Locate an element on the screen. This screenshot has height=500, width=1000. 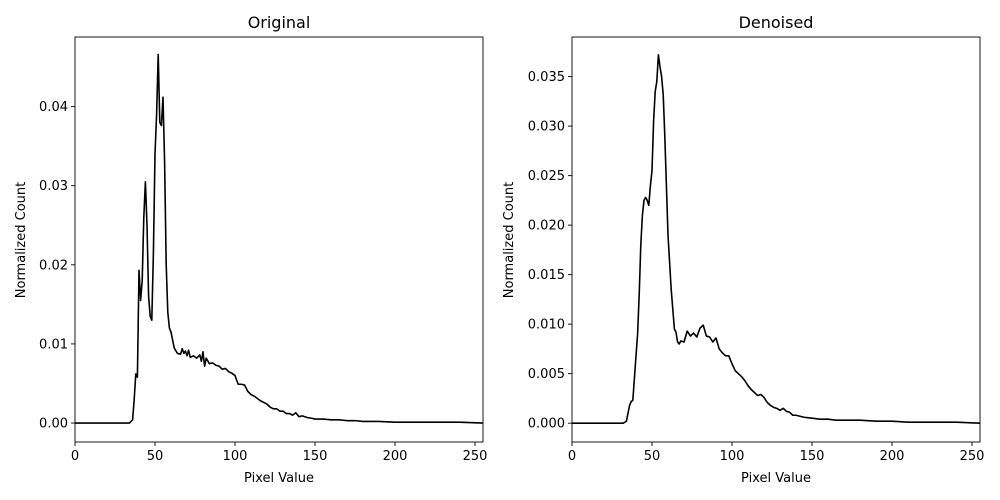
y-tick-label: 0.03 is located at coordinates (53, 186).